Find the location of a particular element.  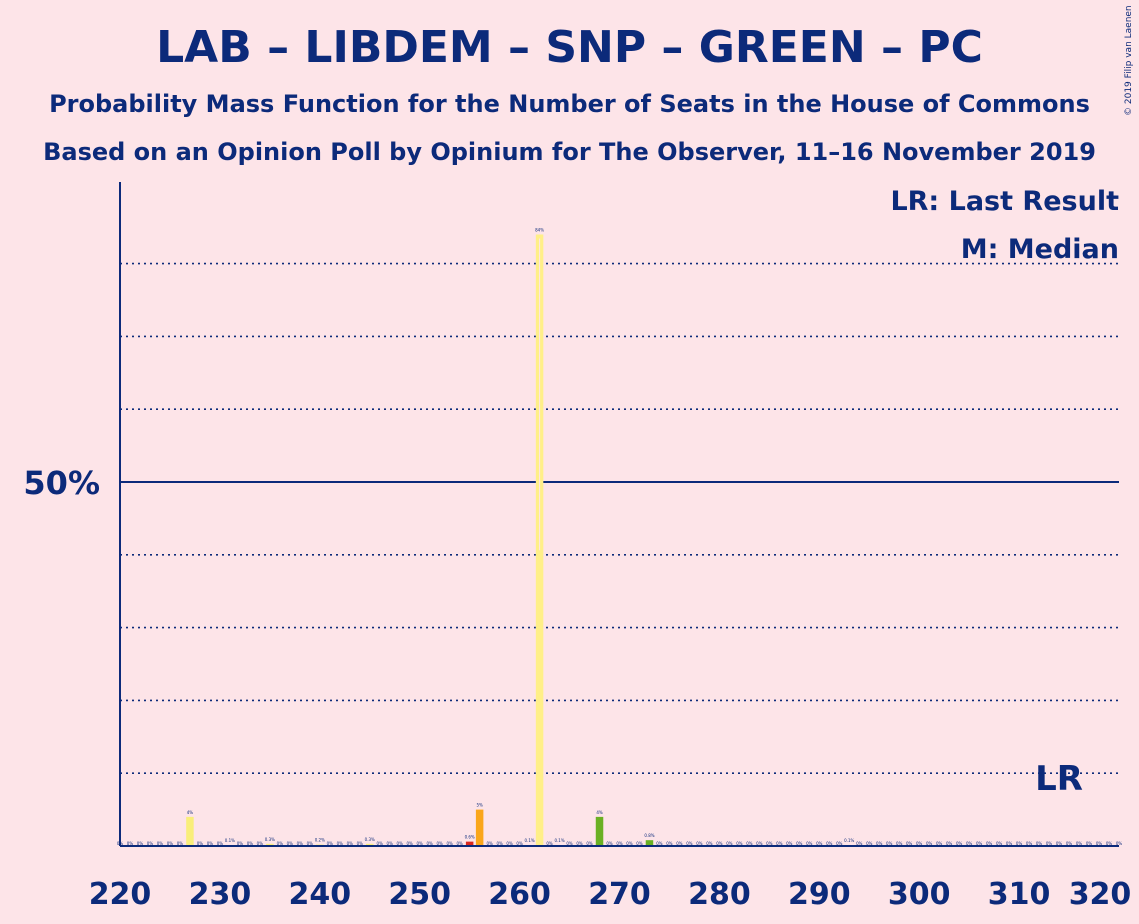

zero-label-285: 0% is located at coordinates (769, 843).